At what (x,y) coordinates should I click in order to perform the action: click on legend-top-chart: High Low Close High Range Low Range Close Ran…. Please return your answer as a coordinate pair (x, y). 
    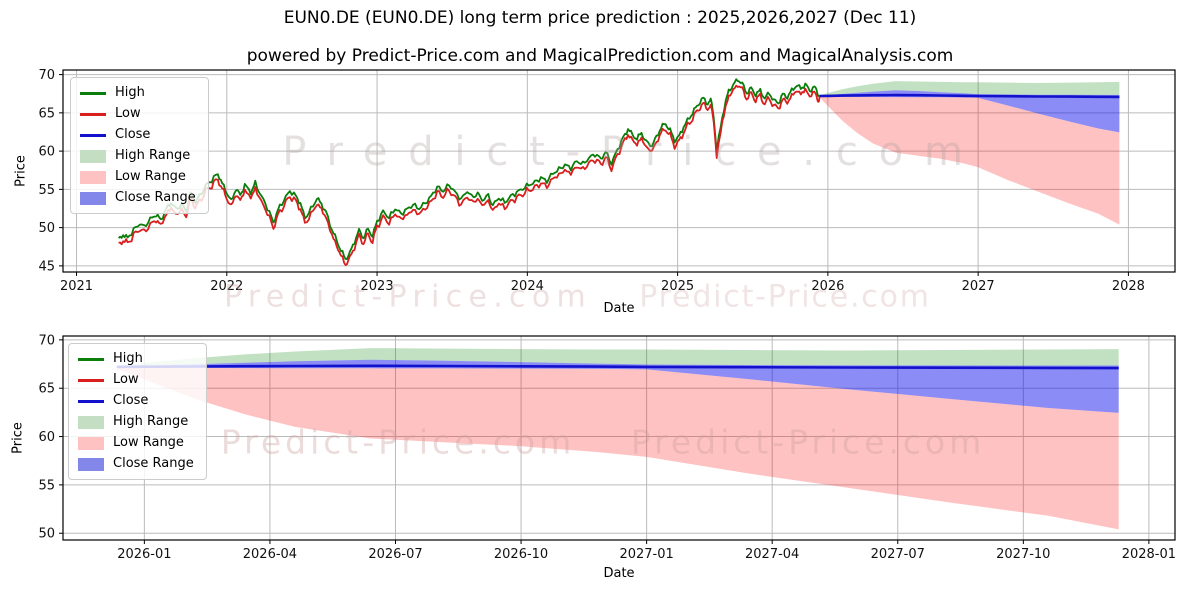
    Looking at the image, I should click on (139, 145).